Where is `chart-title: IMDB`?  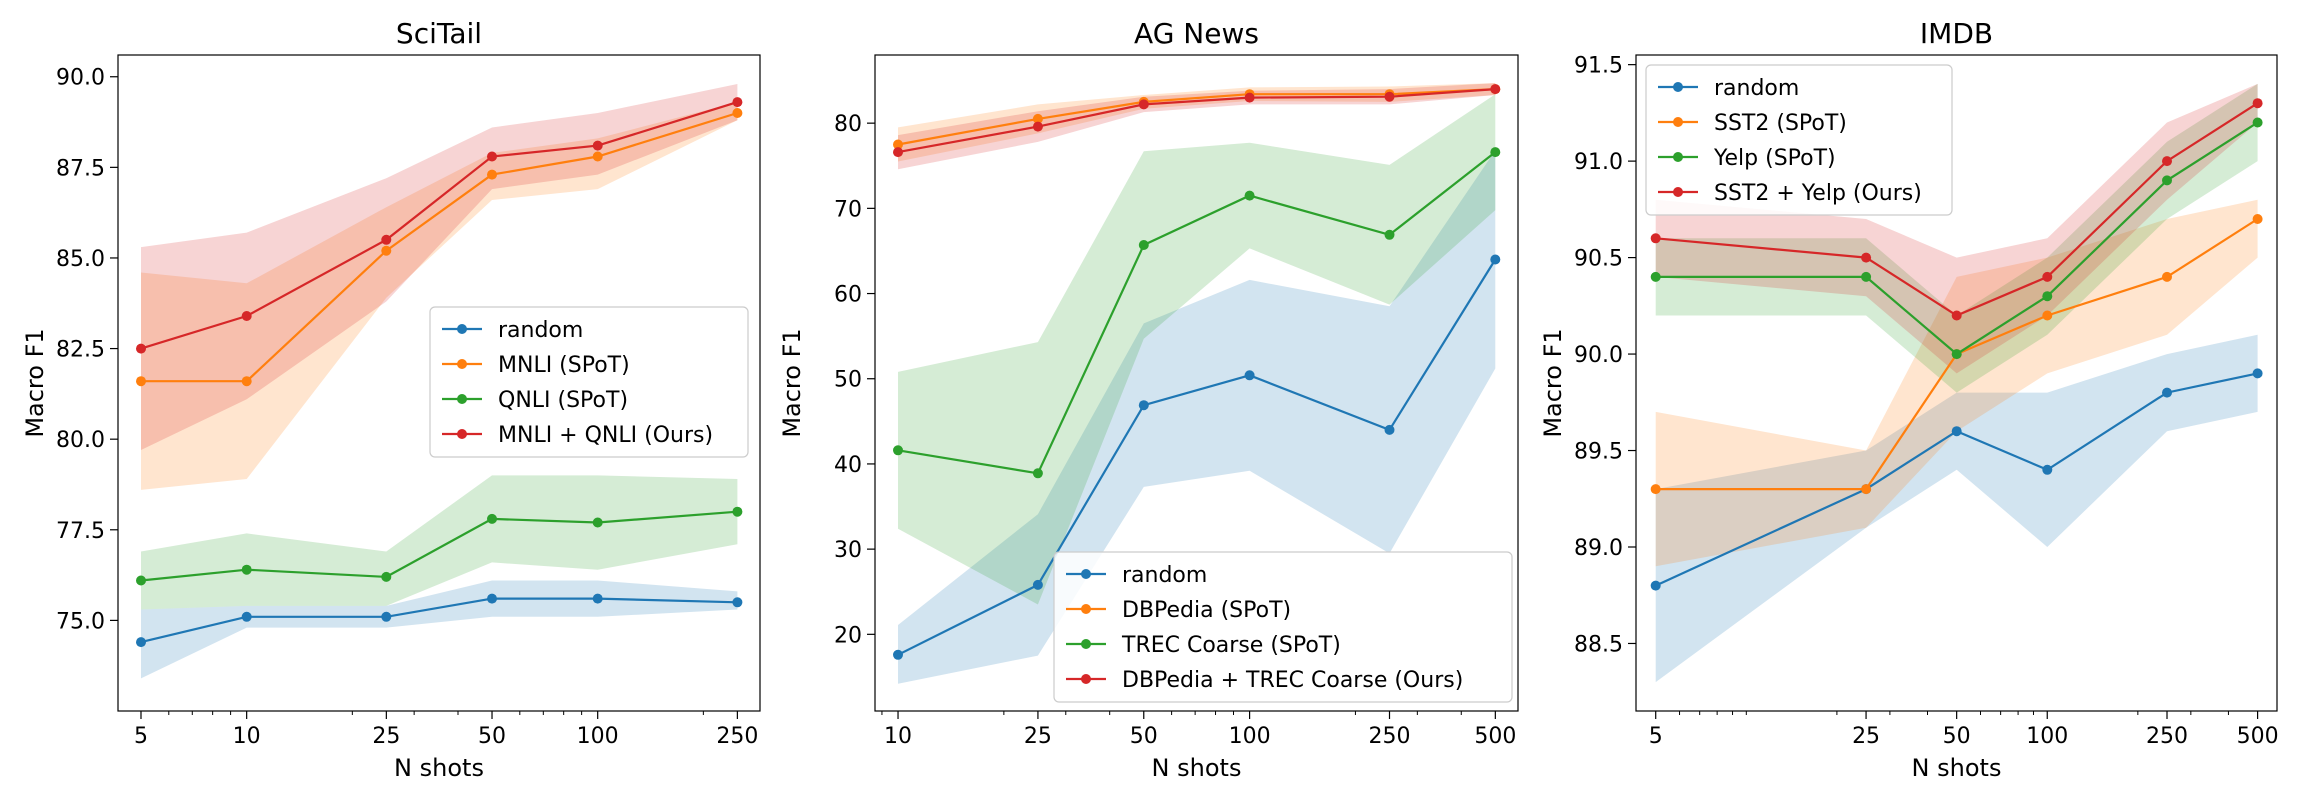
chart-title: IMDB is located at coordinates (1956, 33).